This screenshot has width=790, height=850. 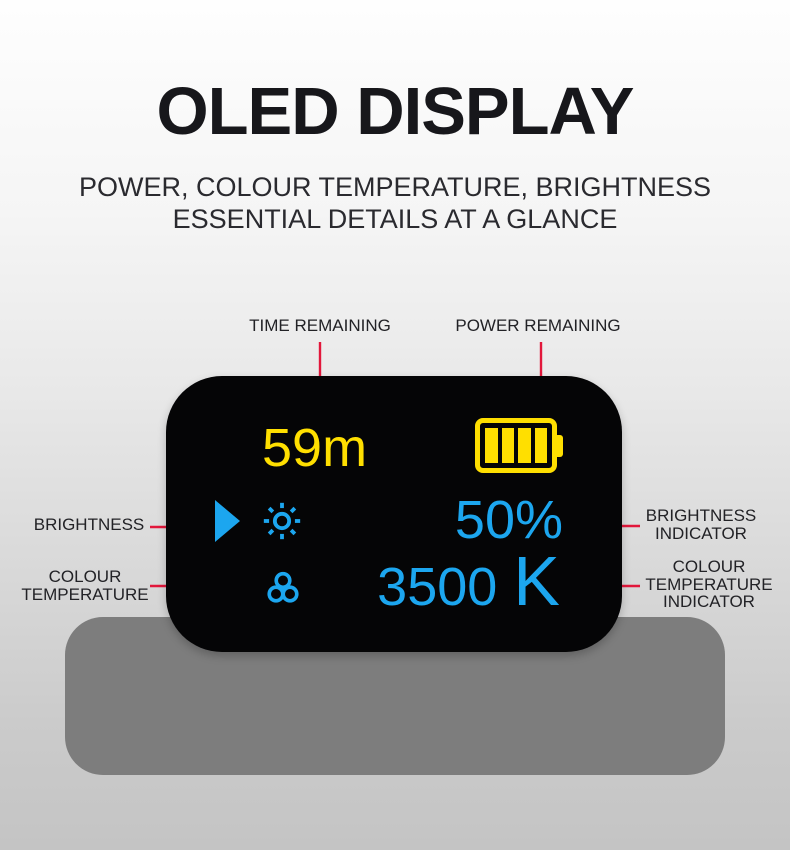 What do you see at coordinates (709, 601) in the screenshot?
I see `label-colour-temperature-indicator-line3: INDICATOR` at bounding box center [709, 601].